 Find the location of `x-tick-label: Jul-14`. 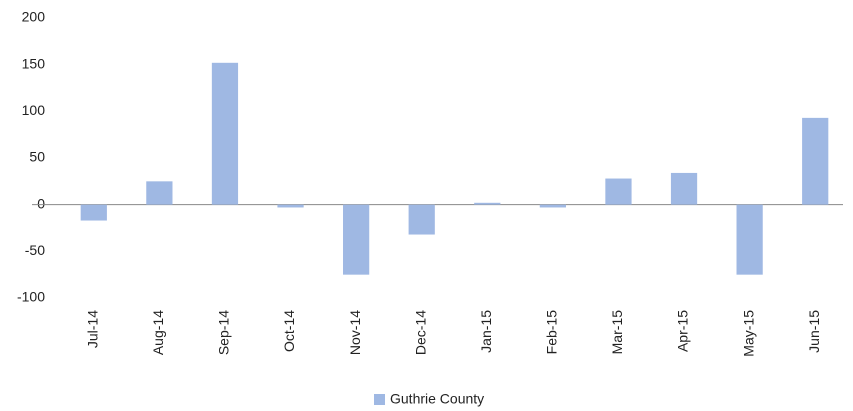

x-tick-label: Jul-14 is located at coordinates (92, 329).